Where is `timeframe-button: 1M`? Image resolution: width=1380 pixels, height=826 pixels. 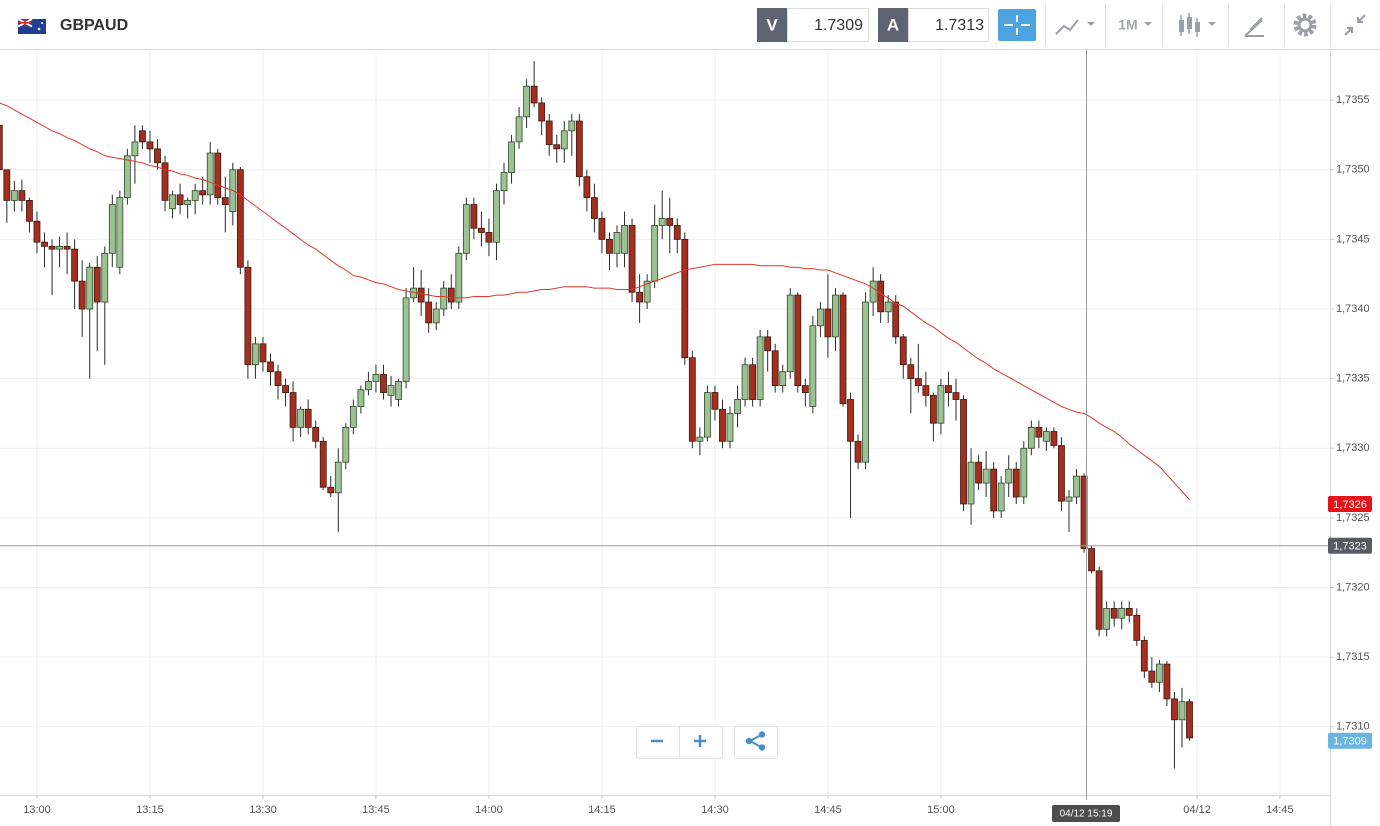
timeframe-button: 1M is located at coordinates (1135, 25).